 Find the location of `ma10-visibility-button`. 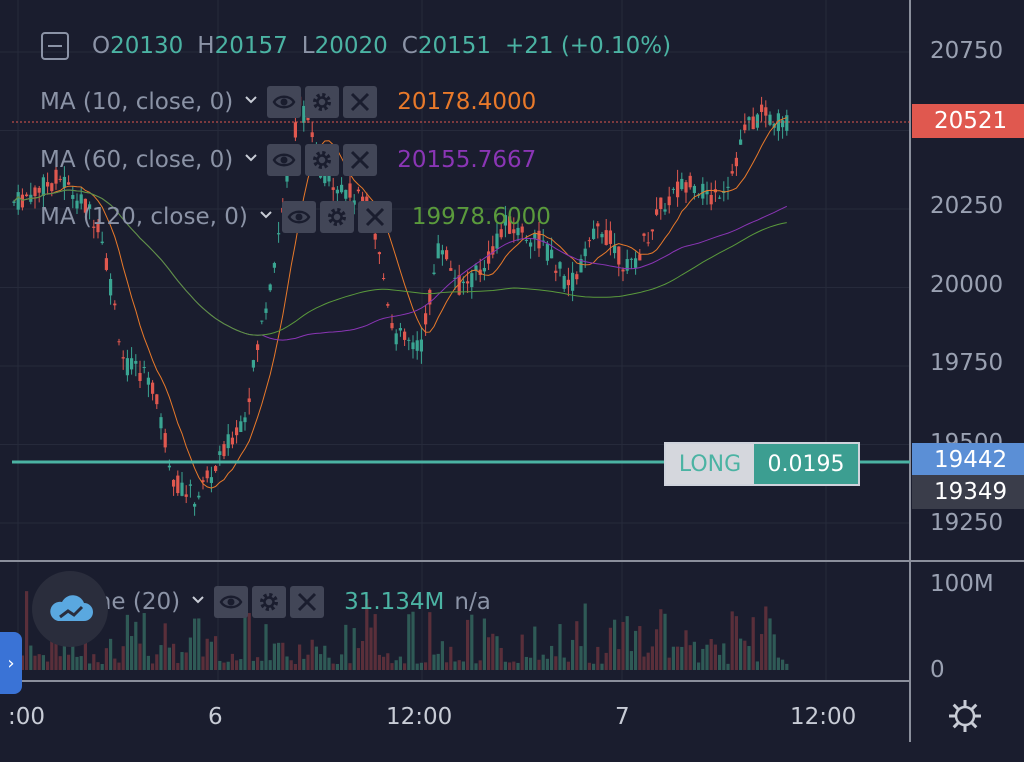

ma10-visibility-button is located at coordinates (284, 102).